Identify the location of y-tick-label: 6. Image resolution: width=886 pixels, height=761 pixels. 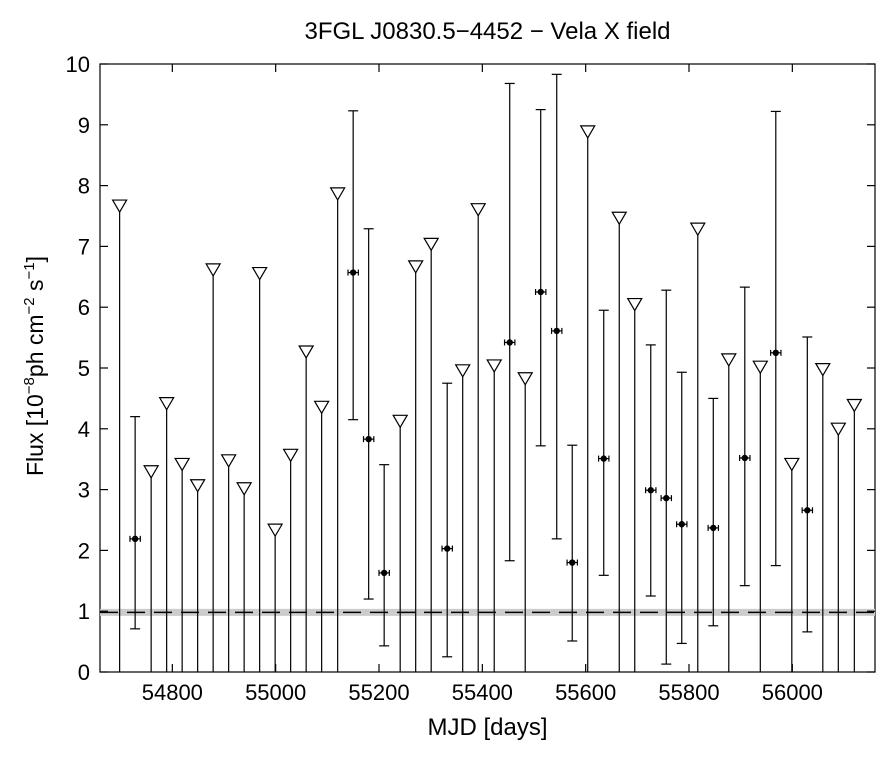
(84, 307).